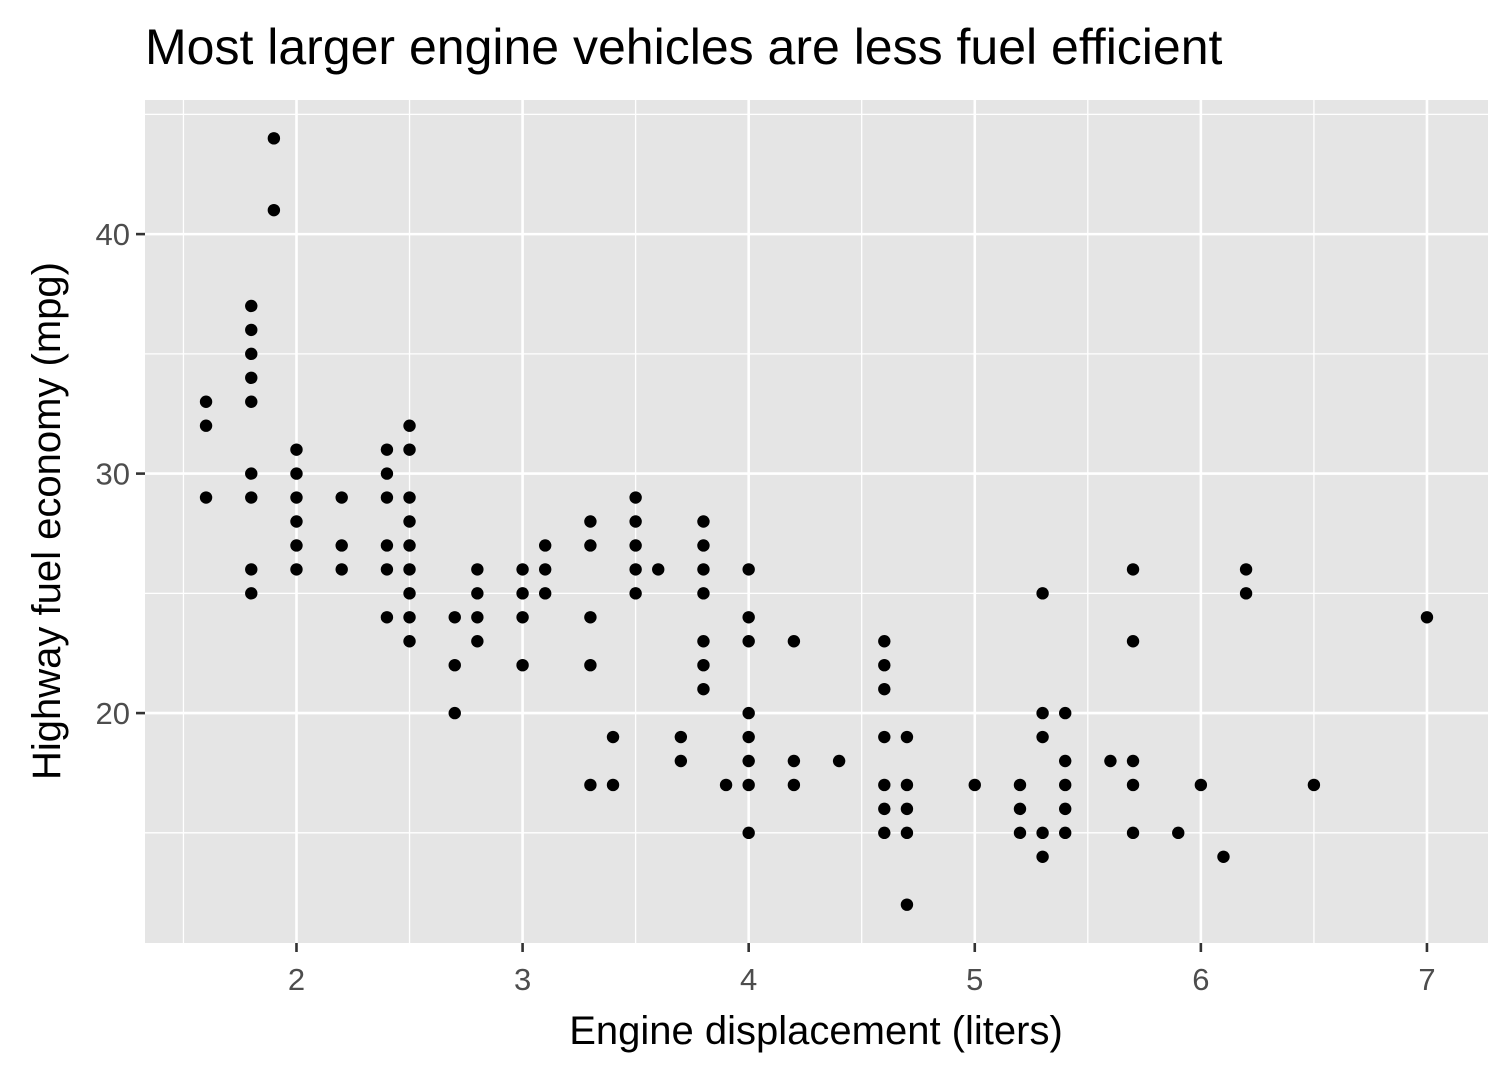  What do you see at coordinates (47, 521) in the screenshot?
I see `y-axis-title: Highway fuel economy (mpg)` at bounding box center [47, 521].